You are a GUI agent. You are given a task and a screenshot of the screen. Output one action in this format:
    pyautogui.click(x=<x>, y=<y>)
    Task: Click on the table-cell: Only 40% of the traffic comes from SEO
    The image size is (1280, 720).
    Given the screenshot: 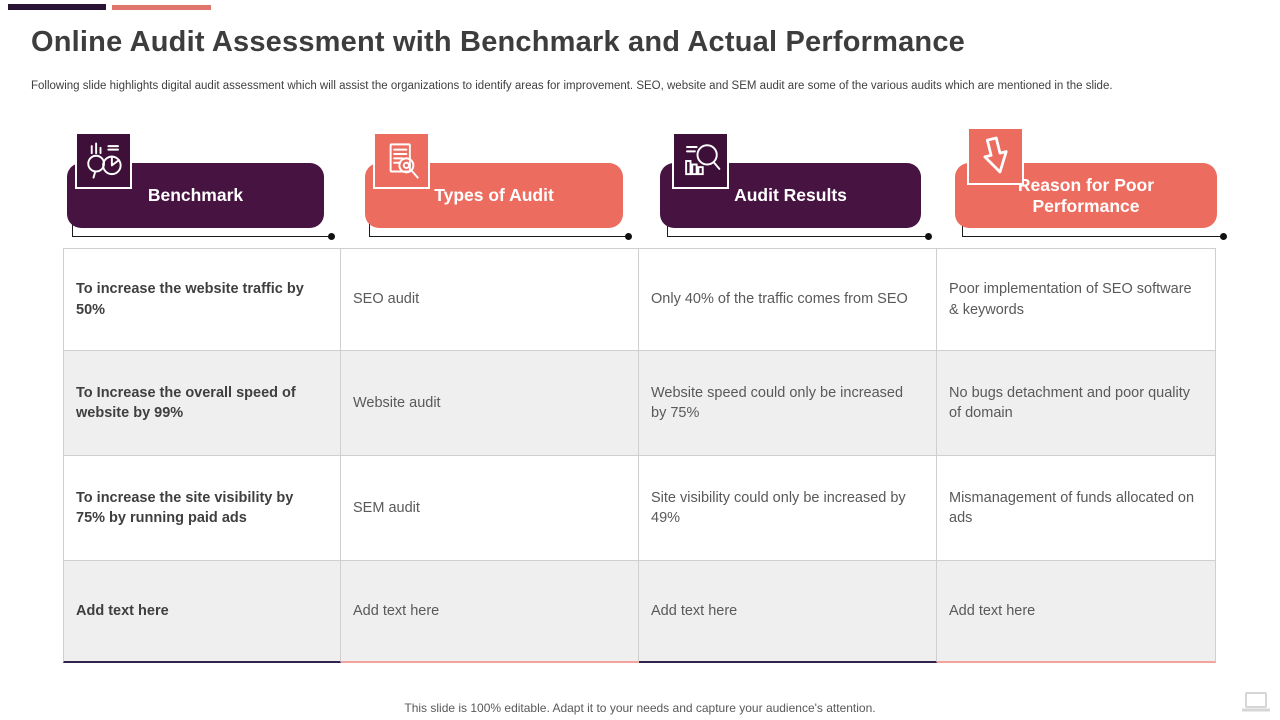 What is the action you would take?
    pyautogui.click(x=788, y=299)
    